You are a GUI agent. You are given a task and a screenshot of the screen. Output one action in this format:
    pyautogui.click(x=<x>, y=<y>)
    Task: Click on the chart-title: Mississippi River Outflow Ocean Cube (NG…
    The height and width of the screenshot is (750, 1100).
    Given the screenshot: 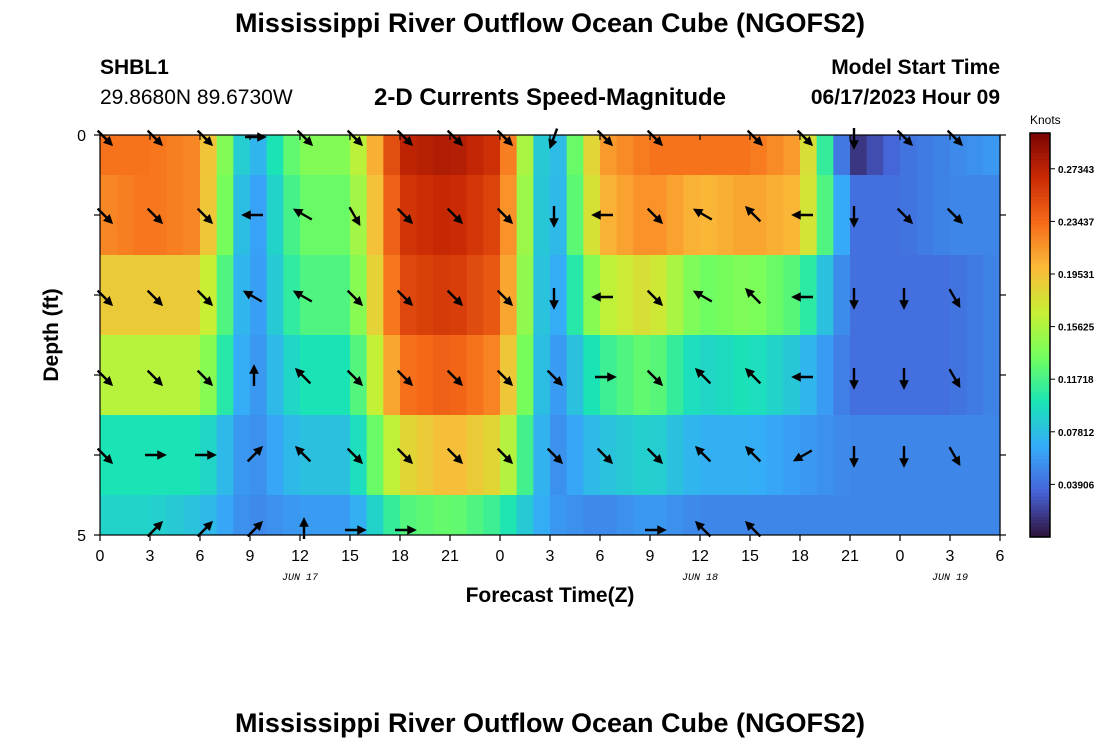 What is the action you would take?
    pyautogui.click(x=550, y=23)
    